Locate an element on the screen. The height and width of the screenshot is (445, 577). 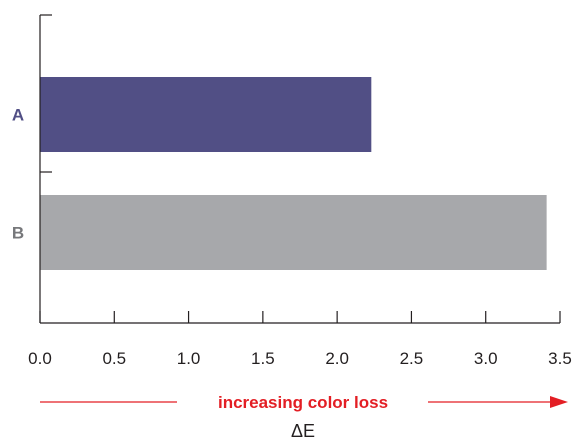
arrow-head-icon is located at coordinates (559, 402).